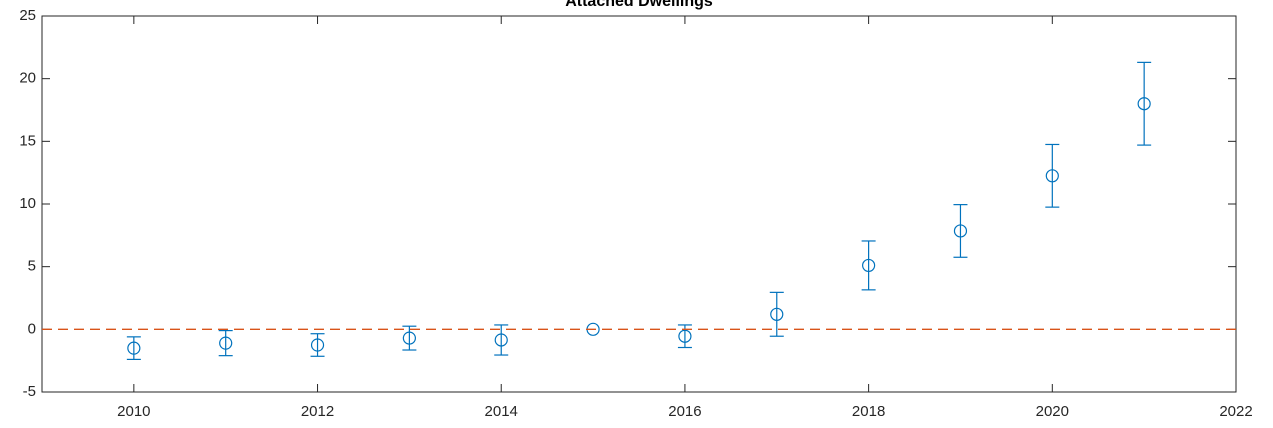 The height and width of the screenshot is (428, 1273). What do you see at coordinates (29, 391) in the screenshot?
I see `y-tick-label: -5` at bounding box center [29, 391].